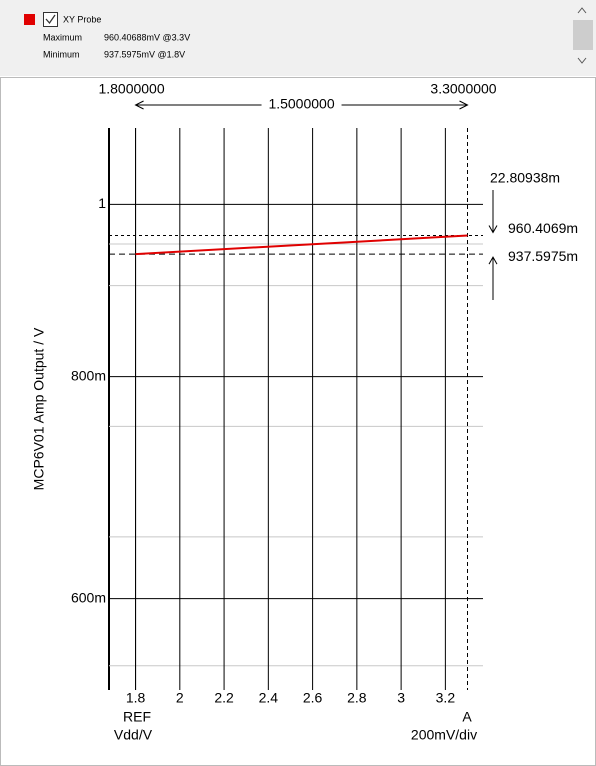  Describe the element at coordinates (102, 203) in the screenshot. I see `y-tick-label: 1` at that location.